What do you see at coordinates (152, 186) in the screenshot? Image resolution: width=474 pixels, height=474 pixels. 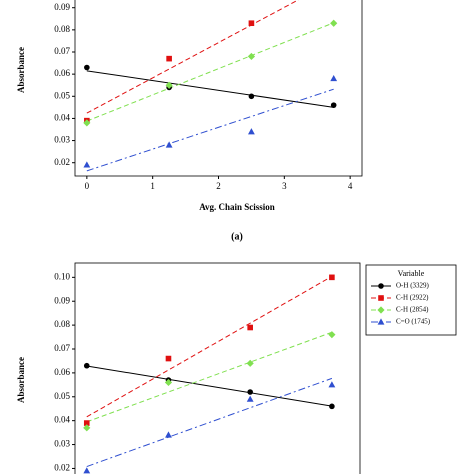 I see `x-tick-label: 1` at bounding box center [152, 186].